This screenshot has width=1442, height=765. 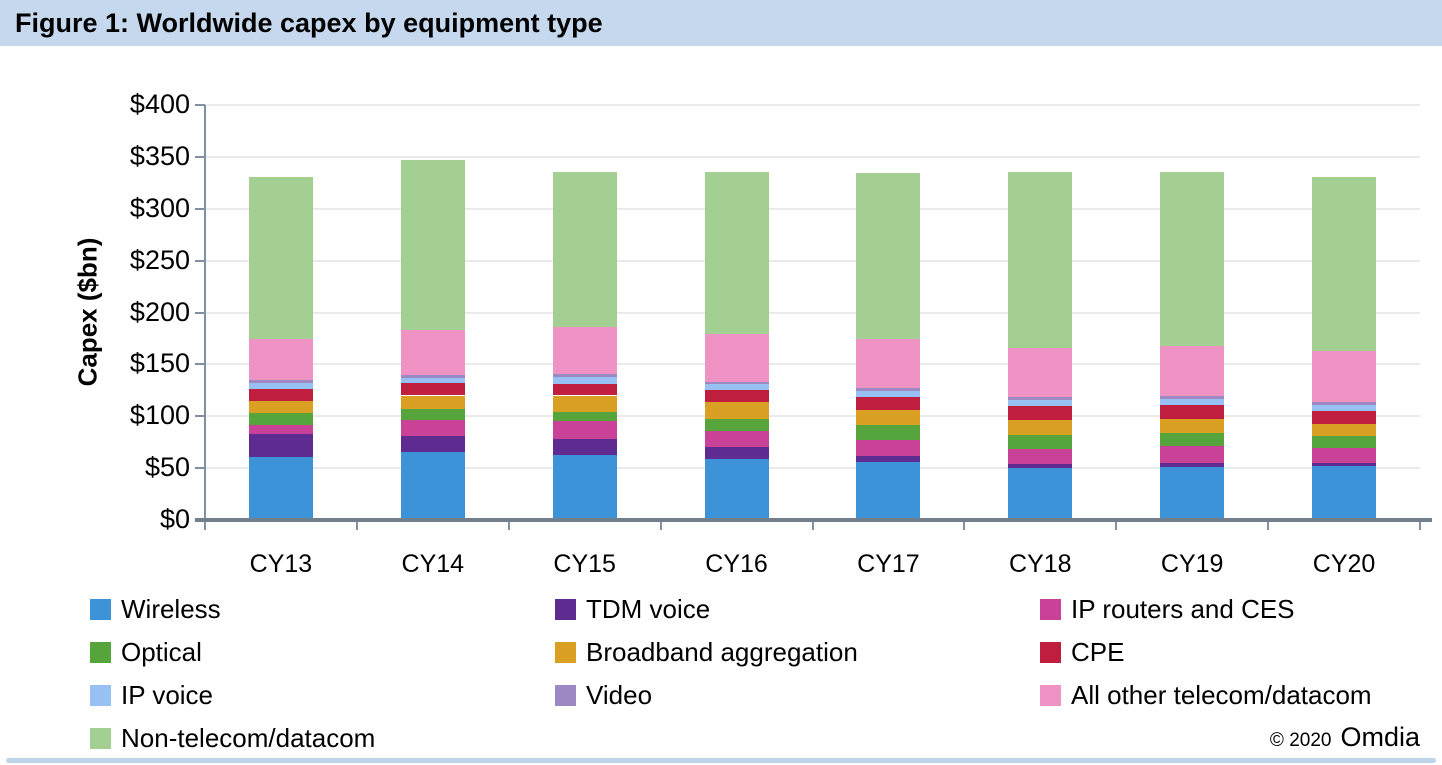 I want to click on x-tick-label-cy15: CY15, so click(x=584, y=564).